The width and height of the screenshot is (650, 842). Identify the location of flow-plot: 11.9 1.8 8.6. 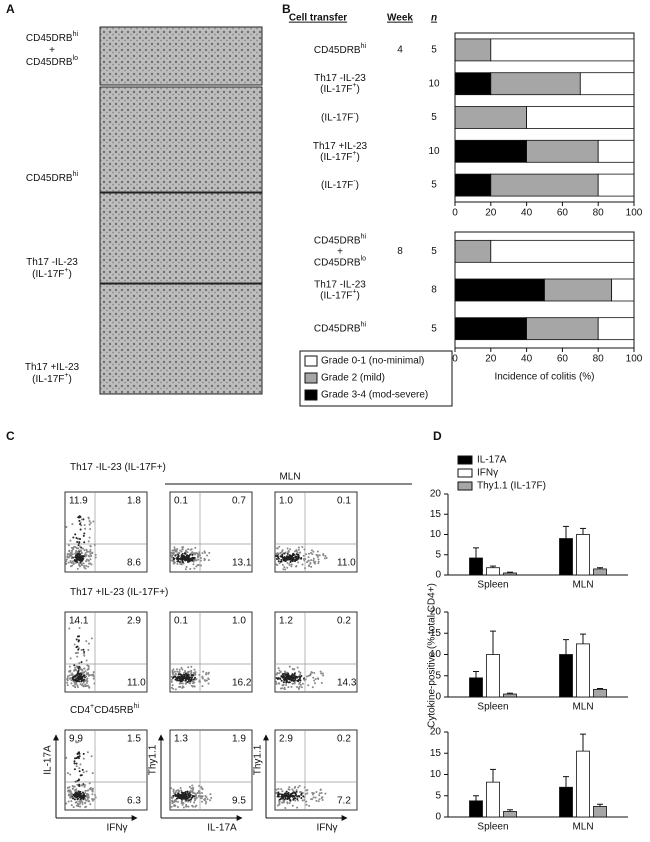
(106, 532).